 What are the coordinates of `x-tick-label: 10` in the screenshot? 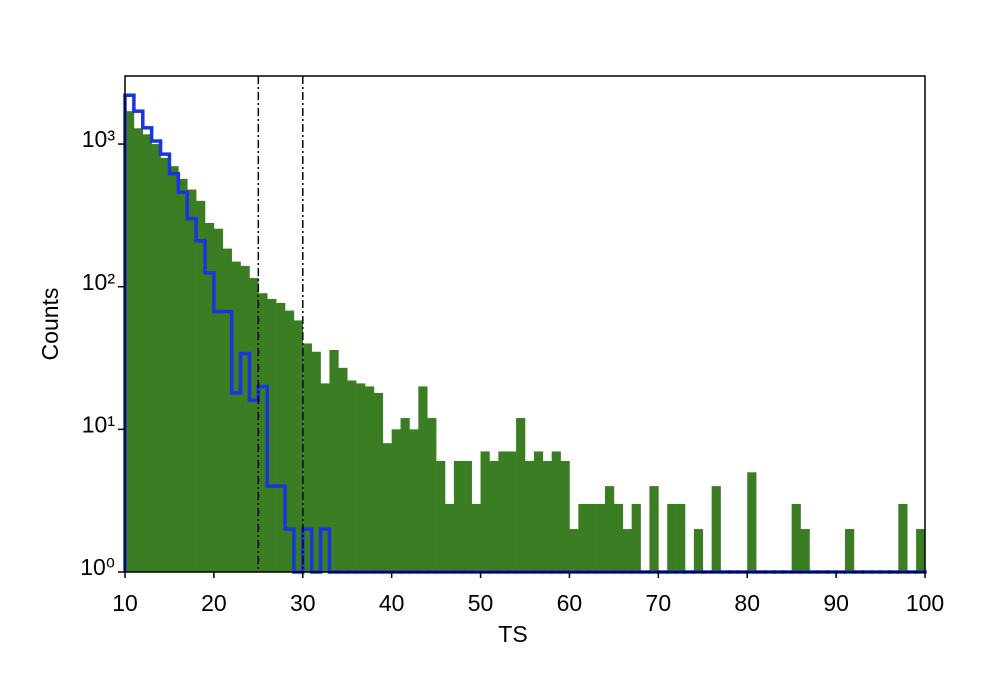 It's located at (125, 603).